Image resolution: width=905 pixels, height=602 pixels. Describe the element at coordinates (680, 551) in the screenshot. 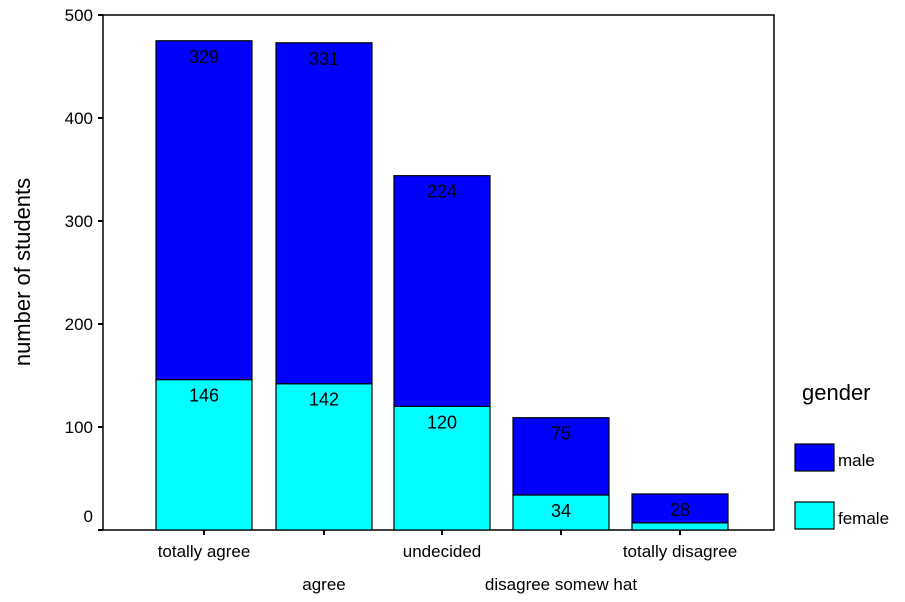

I see `x-tick-label: totally disagree` at that location.